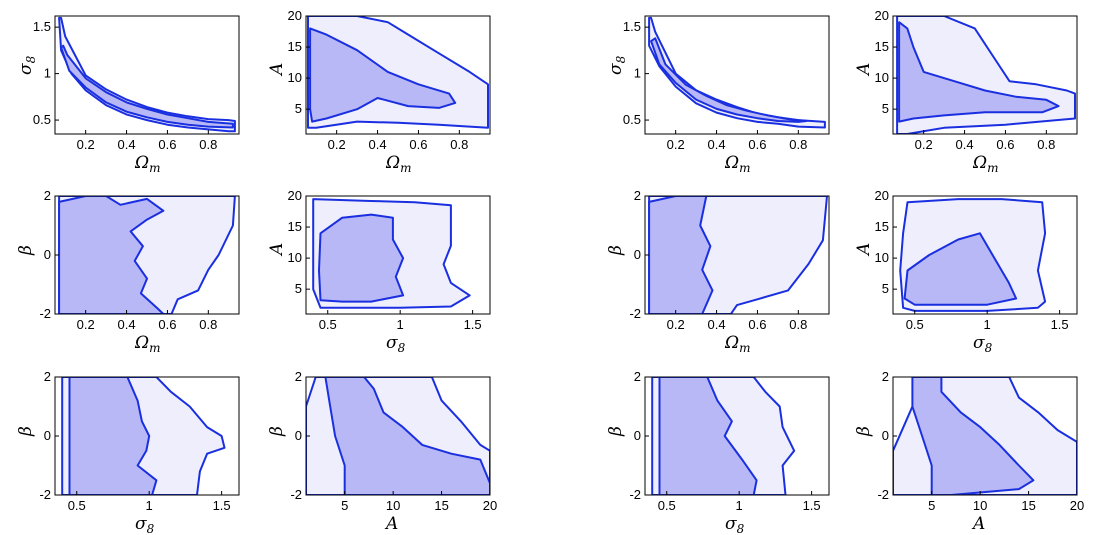  Describe the element at coordinates (128, 452) in the screenshot. I see `contour-panel-left-s8-b: 0.5 1 1.5 -2 0 2 σ8 β` at that location.